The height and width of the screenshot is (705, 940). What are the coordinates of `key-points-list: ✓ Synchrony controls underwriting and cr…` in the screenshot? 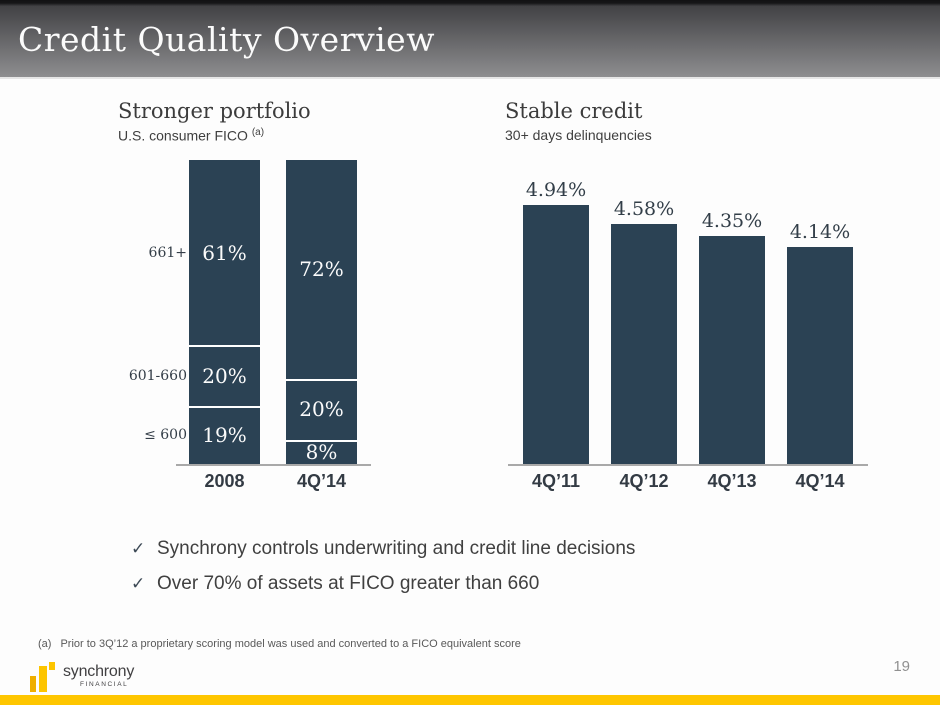 It's located at (383, 566).